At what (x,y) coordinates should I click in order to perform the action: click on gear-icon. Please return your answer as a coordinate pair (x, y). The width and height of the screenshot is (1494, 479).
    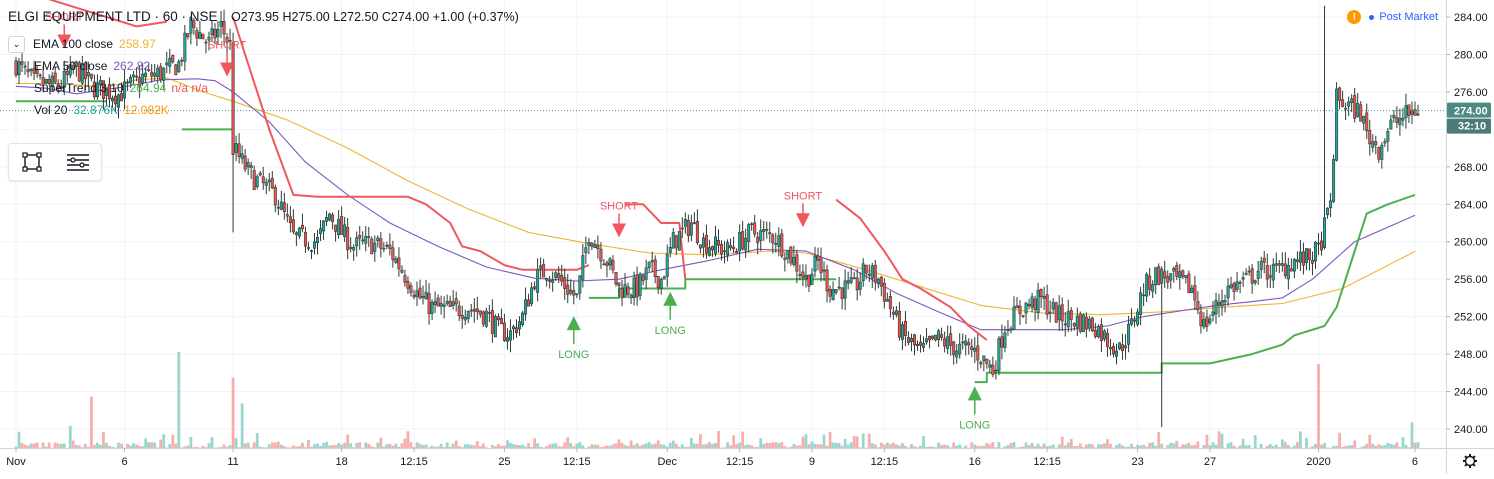
    Looking at the image, I should click on (1470, 461).